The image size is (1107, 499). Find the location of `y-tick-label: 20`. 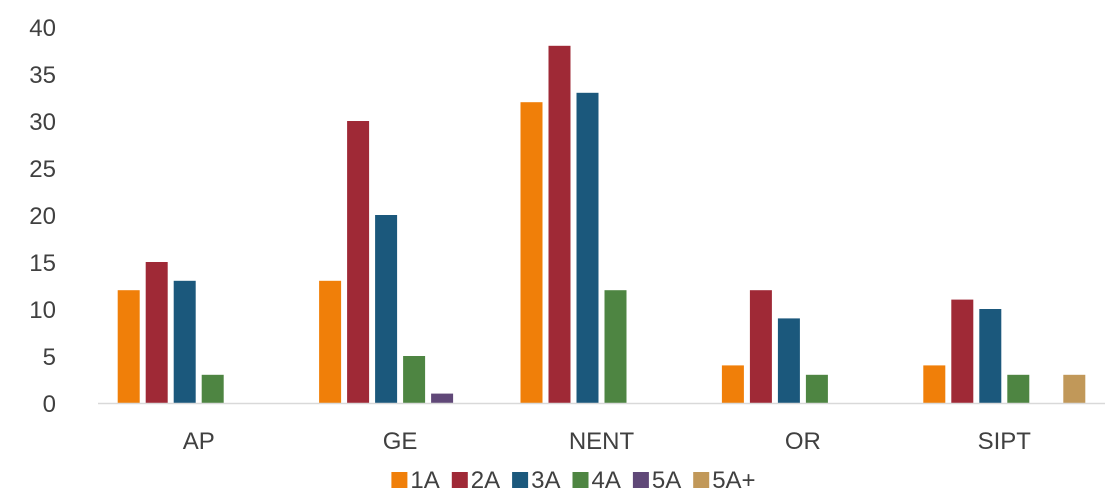

y-tick-label: 20 is located at coordinates (42, 216).